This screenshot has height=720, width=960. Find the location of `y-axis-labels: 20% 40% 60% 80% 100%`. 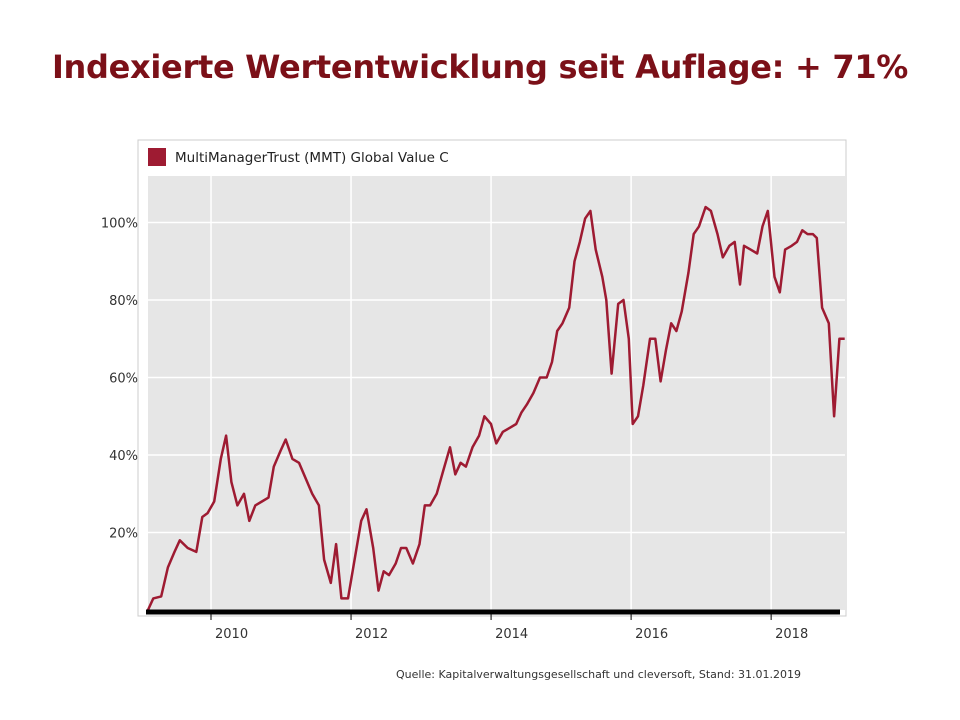

y-axis-labels: 20% 40% 60% 80% 100% is located at coordinates (119, 379).